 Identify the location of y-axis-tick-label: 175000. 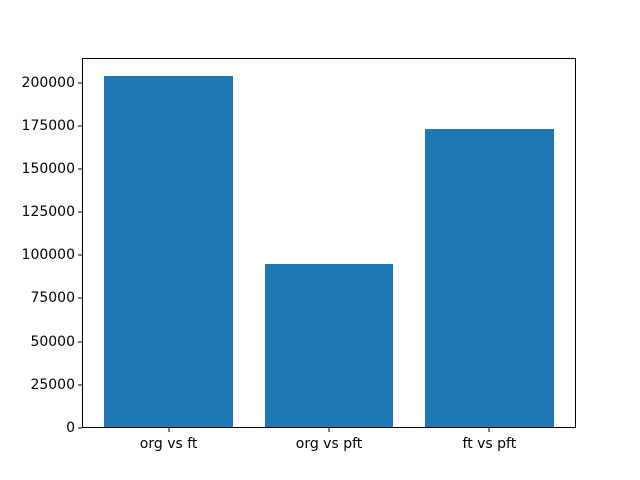
(48, 125).